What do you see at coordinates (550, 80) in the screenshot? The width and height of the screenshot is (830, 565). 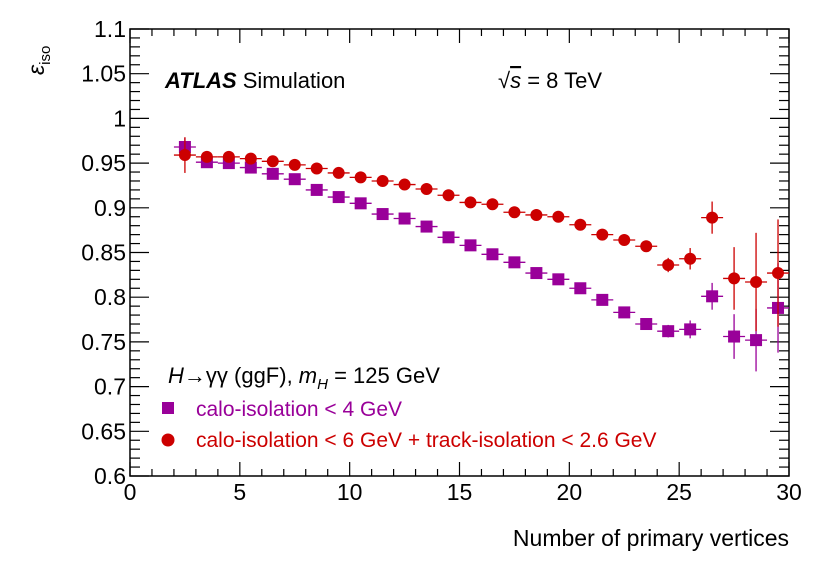 I see `energy-label: √s = 8 TeV` at bounding box center [550, 80].